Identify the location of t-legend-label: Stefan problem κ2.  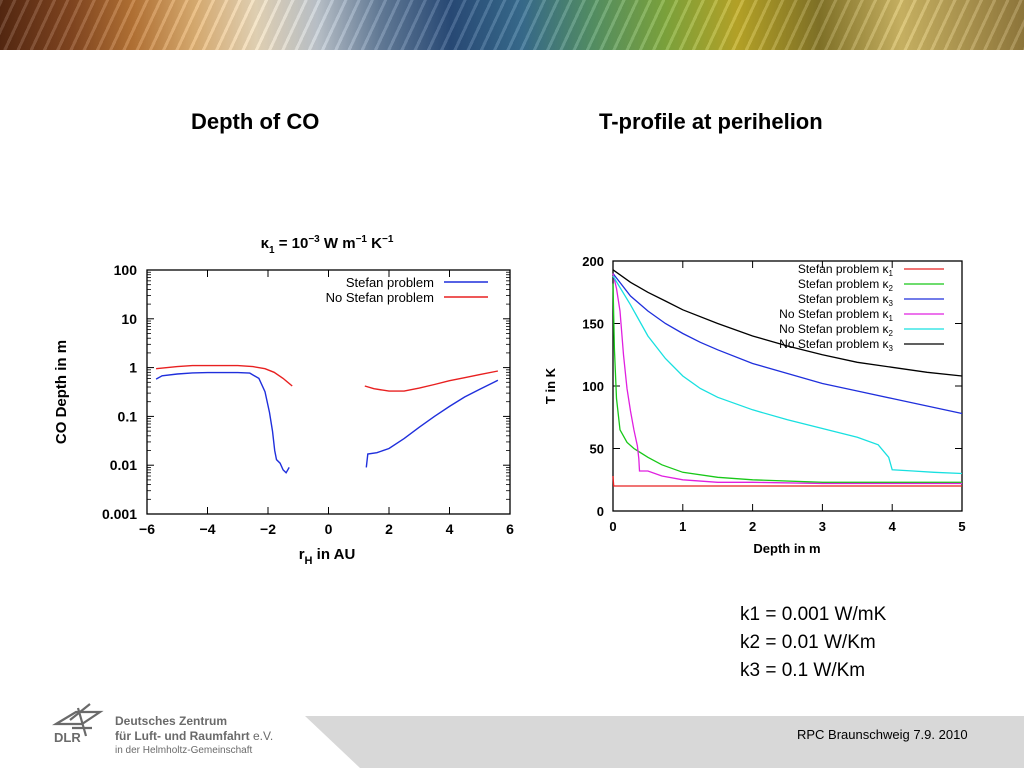
(846, 285).